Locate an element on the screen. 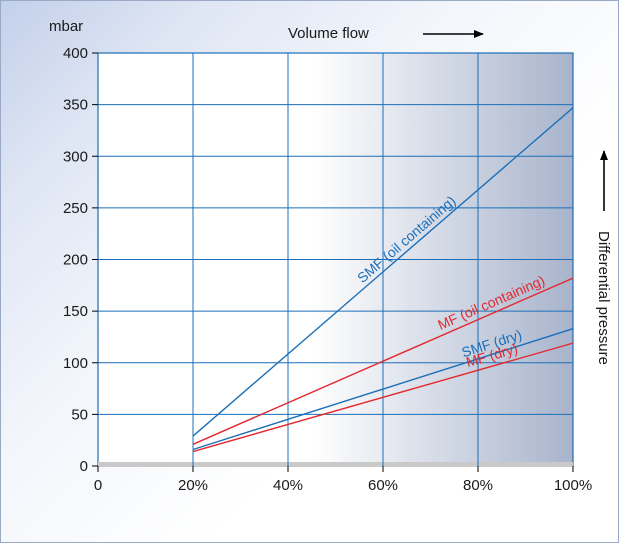 This screenshot has width=619, height=544. x-axis-title: Volume flow is located at coordinates (328, 33).